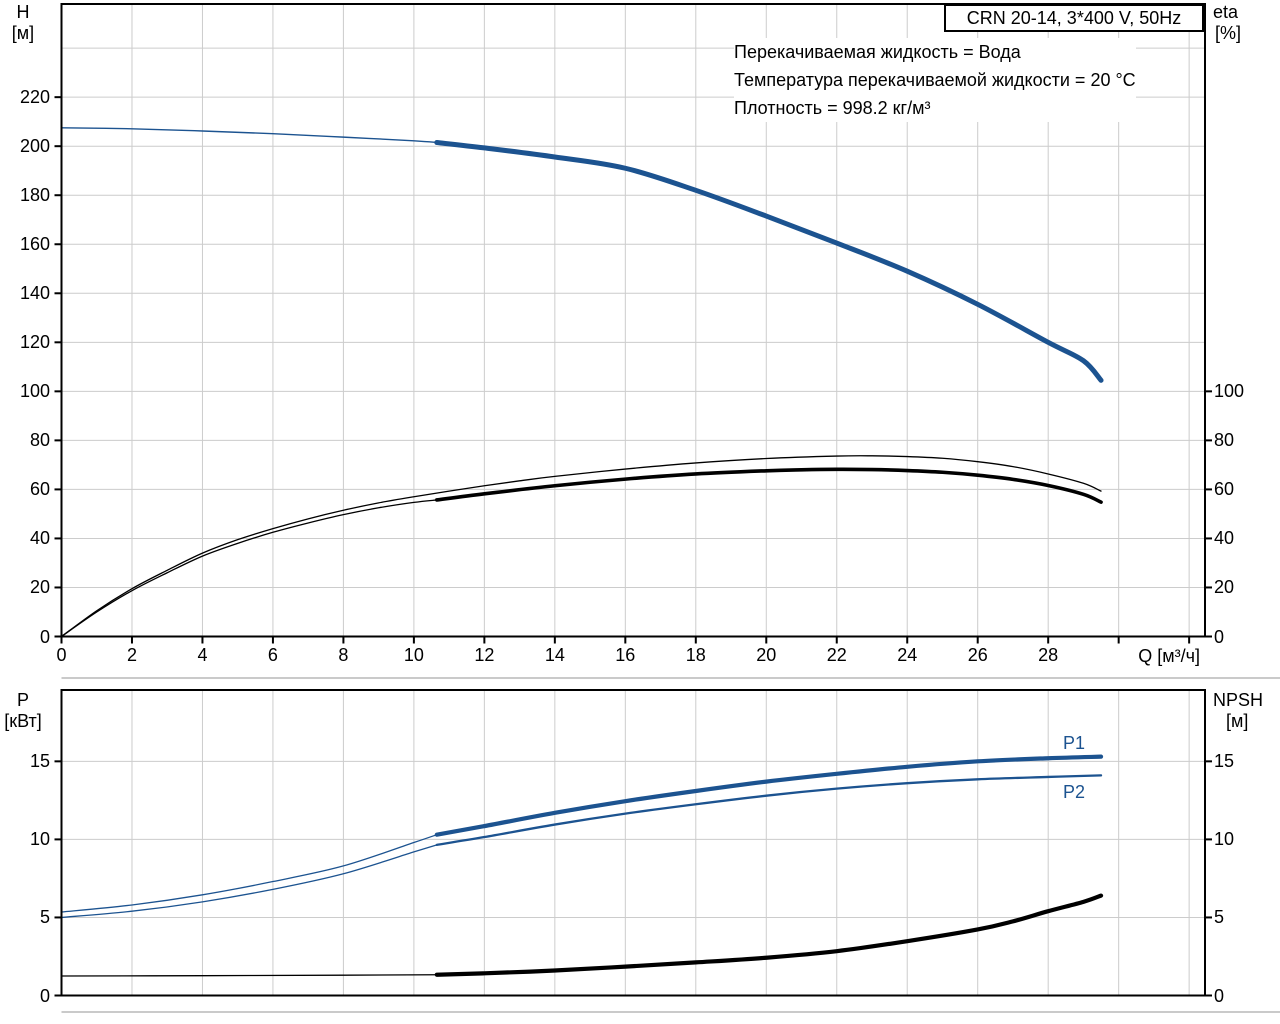 This screenshot has height=1024, width=1280. I want to click on hq_eta_chart-right-tick-label: 100, so click(1229, 391).